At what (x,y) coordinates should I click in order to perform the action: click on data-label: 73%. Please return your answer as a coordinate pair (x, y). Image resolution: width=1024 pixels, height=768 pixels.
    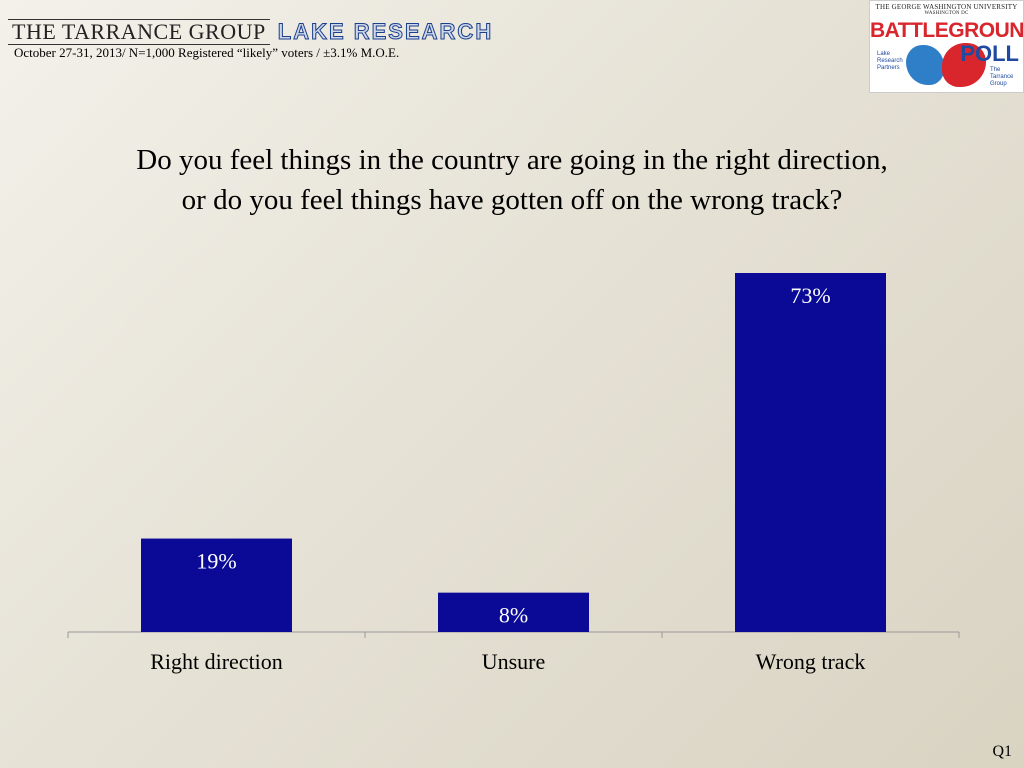
    Looking at the image, I should click on (810, 295).